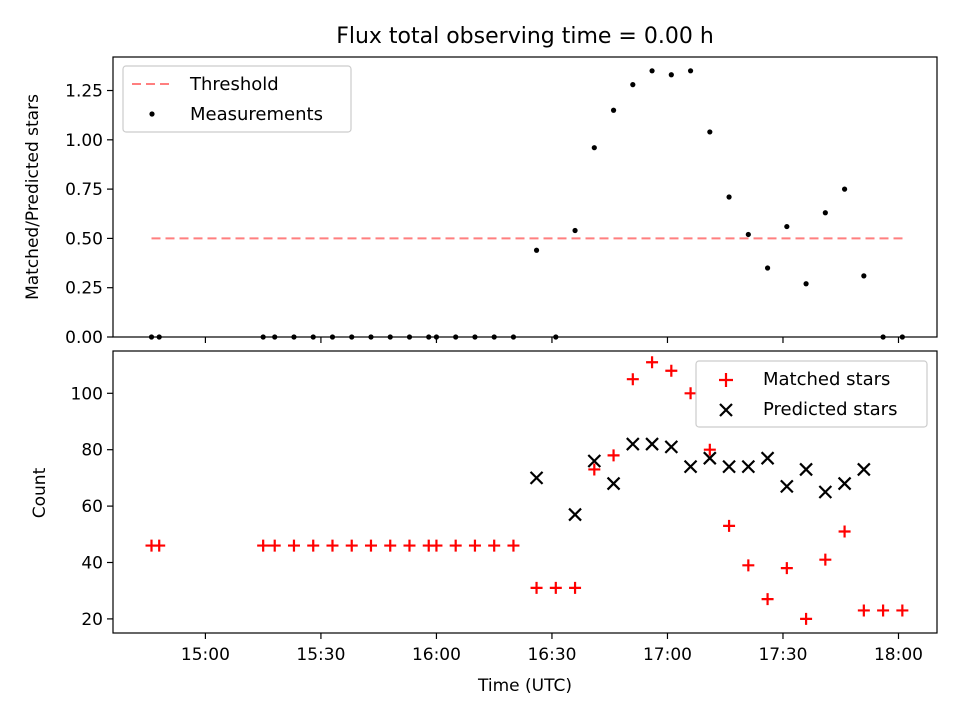 Image resolution: width=960 pixels, height=720 pixels. I want to click on top-y-tick-label: 0.00, so click(84, 338).